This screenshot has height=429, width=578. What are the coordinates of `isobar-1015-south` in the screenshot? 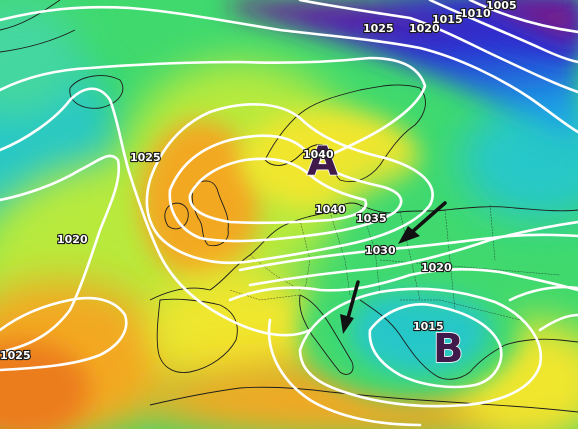 It's located at (435, 346).